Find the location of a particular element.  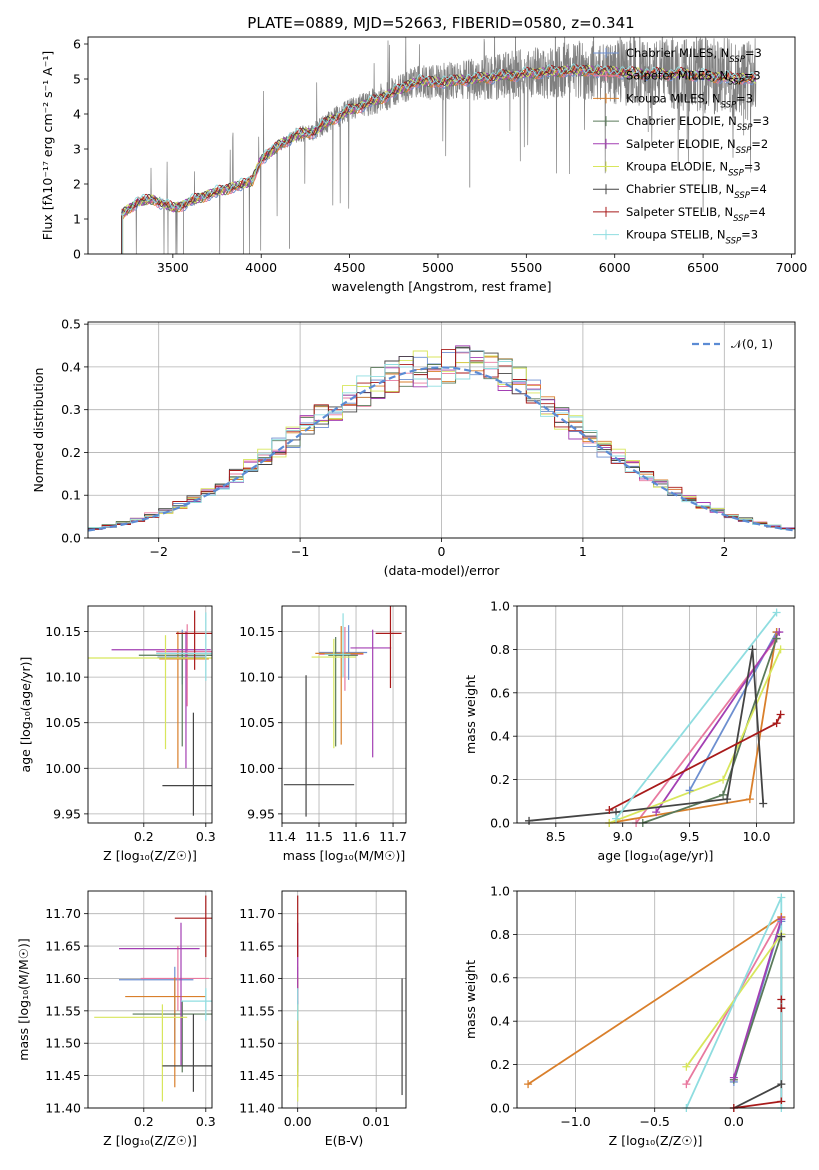

x-tick-label: −1.0 is located at coordinates (575, 1121).